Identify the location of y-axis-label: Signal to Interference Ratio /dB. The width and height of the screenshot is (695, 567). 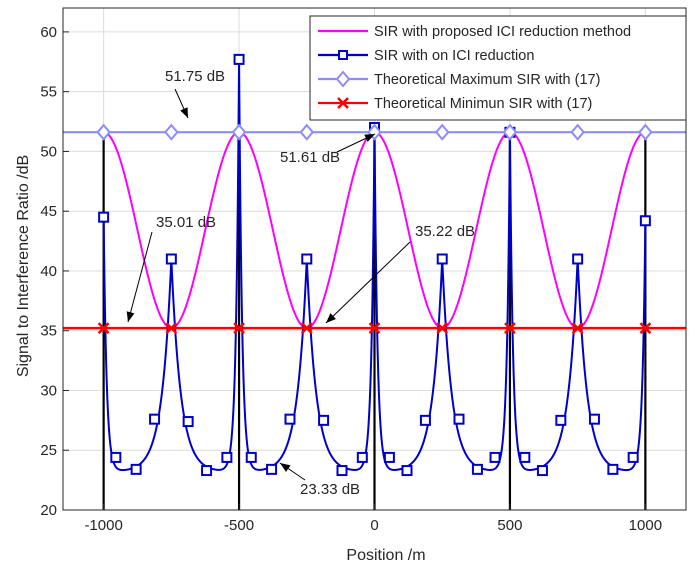
(23, 266).